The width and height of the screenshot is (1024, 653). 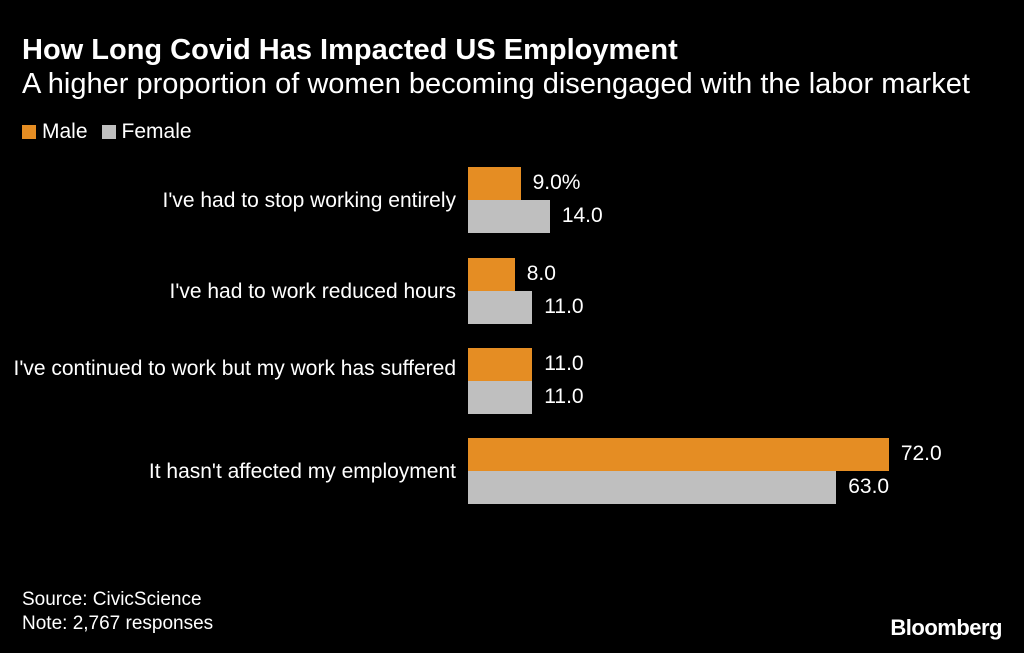 What do you see at coordinates (156, 131) in the screenshot?
I see `legend-label-female: Female` at bounding box center [156, 131].